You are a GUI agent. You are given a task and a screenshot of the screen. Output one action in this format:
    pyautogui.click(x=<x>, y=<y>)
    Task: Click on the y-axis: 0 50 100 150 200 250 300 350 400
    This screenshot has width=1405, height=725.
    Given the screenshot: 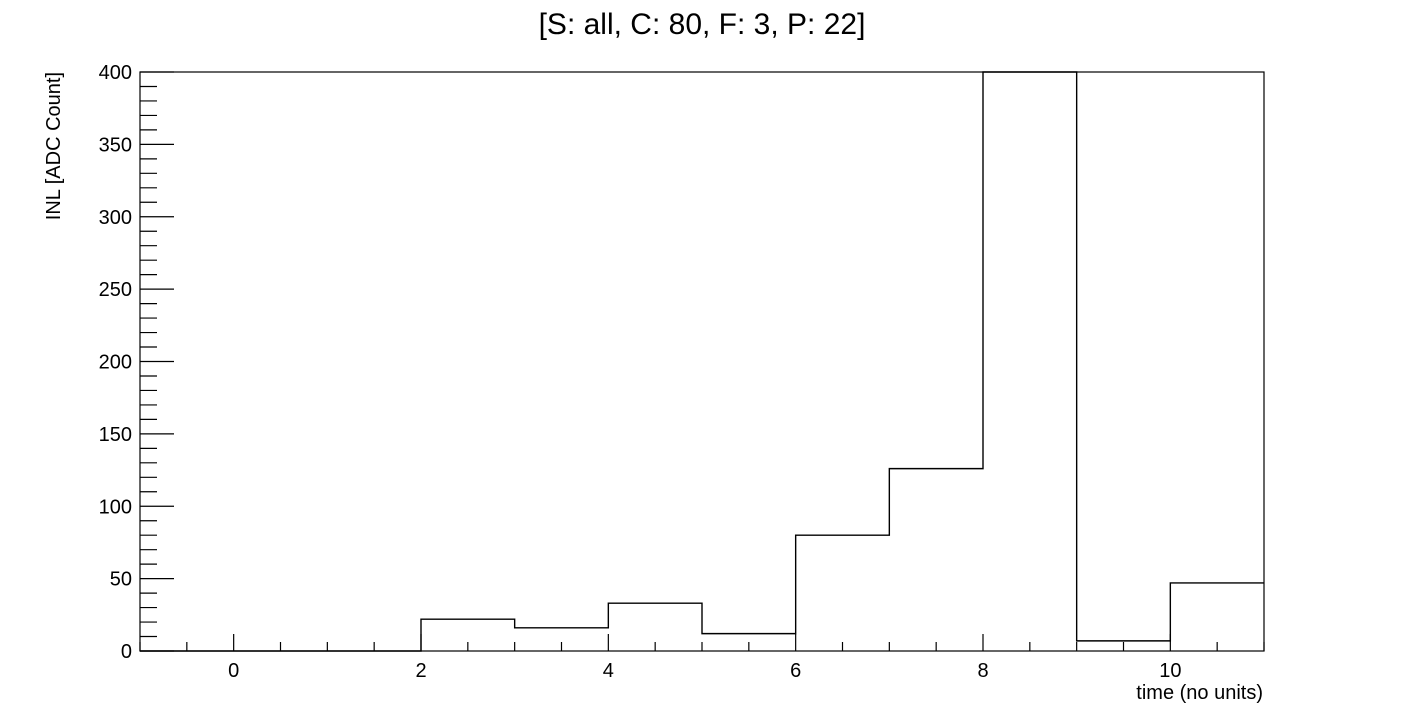 What is the action you would take?
    pyautogui.click(x=136, y=362)
    